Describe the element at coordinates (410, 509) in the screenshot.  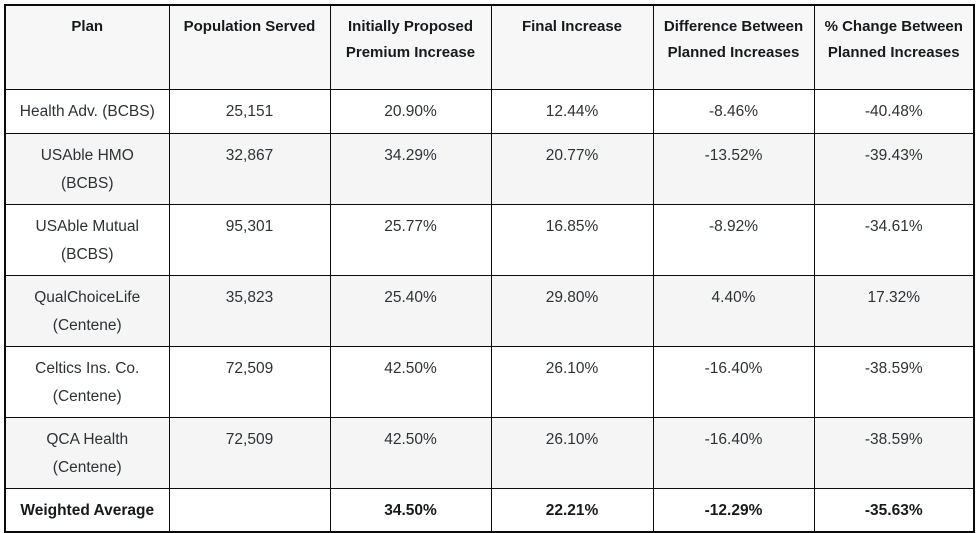
I see `proposed-increase-cell: 34.50%` at that location.